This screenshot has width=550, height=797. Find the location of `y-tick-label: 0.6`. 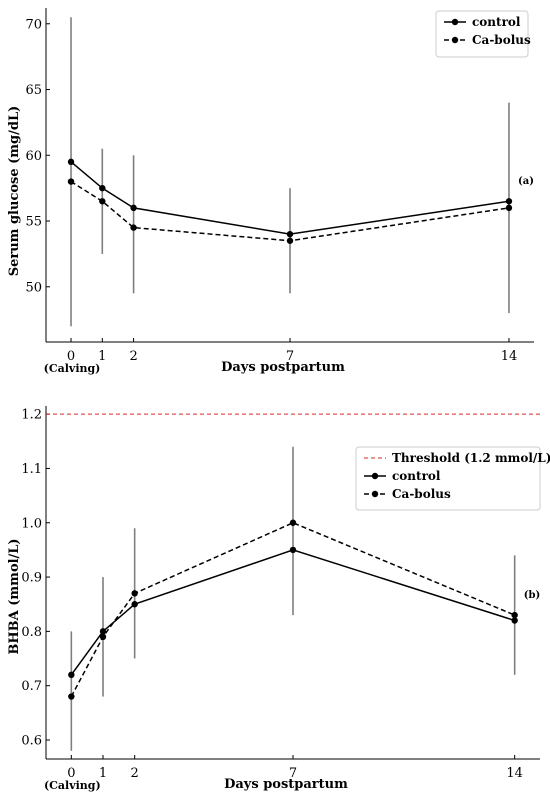

y-tick-label: 0.6 is located at coordinates (31, 740).